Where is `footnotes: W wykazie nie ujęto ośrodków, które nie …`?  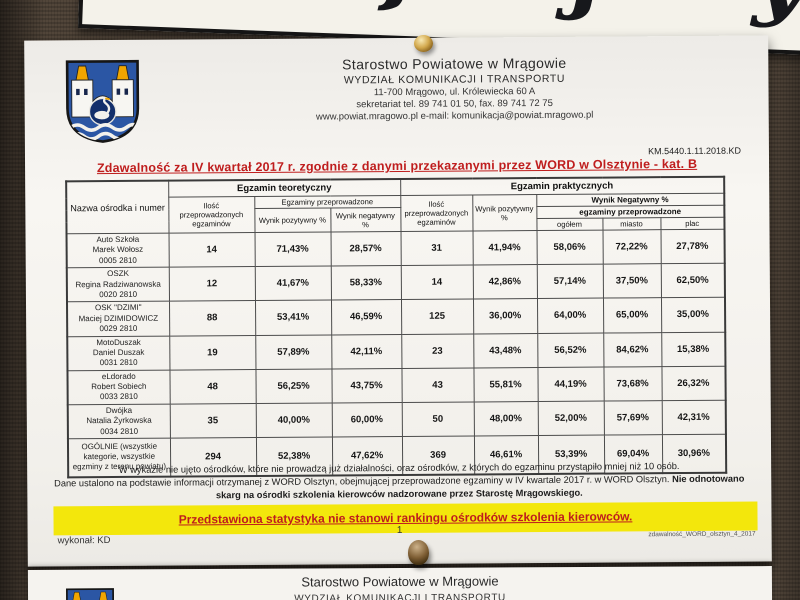 footnotes: W wykazie nie ujęto ośrodków, które nie … is located at coordinates (399, 480).